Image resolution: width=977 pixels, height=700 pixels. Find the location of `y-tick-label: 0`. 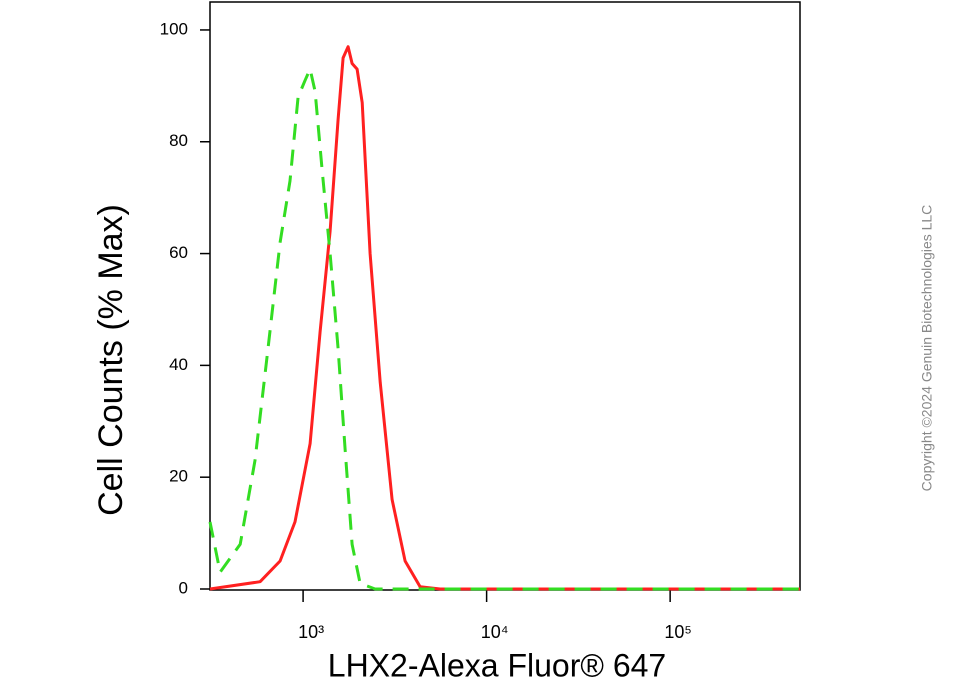

y-tick-label: 0 is located at coordinates (183, 587).